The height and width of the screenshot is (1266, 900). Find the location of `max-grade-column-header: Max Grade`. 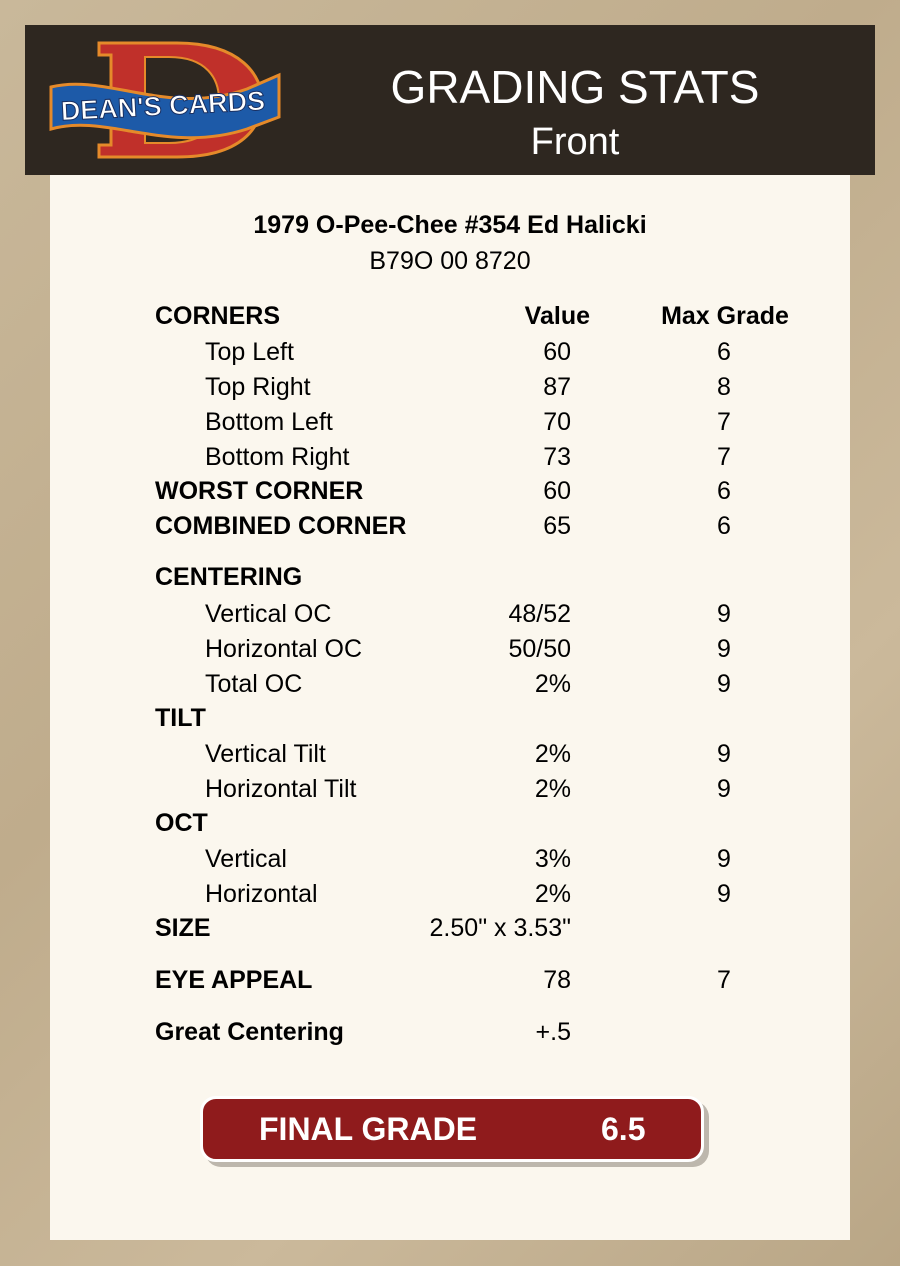

max-grade-column-header: Max Grade is located at coordinates (725, 316).